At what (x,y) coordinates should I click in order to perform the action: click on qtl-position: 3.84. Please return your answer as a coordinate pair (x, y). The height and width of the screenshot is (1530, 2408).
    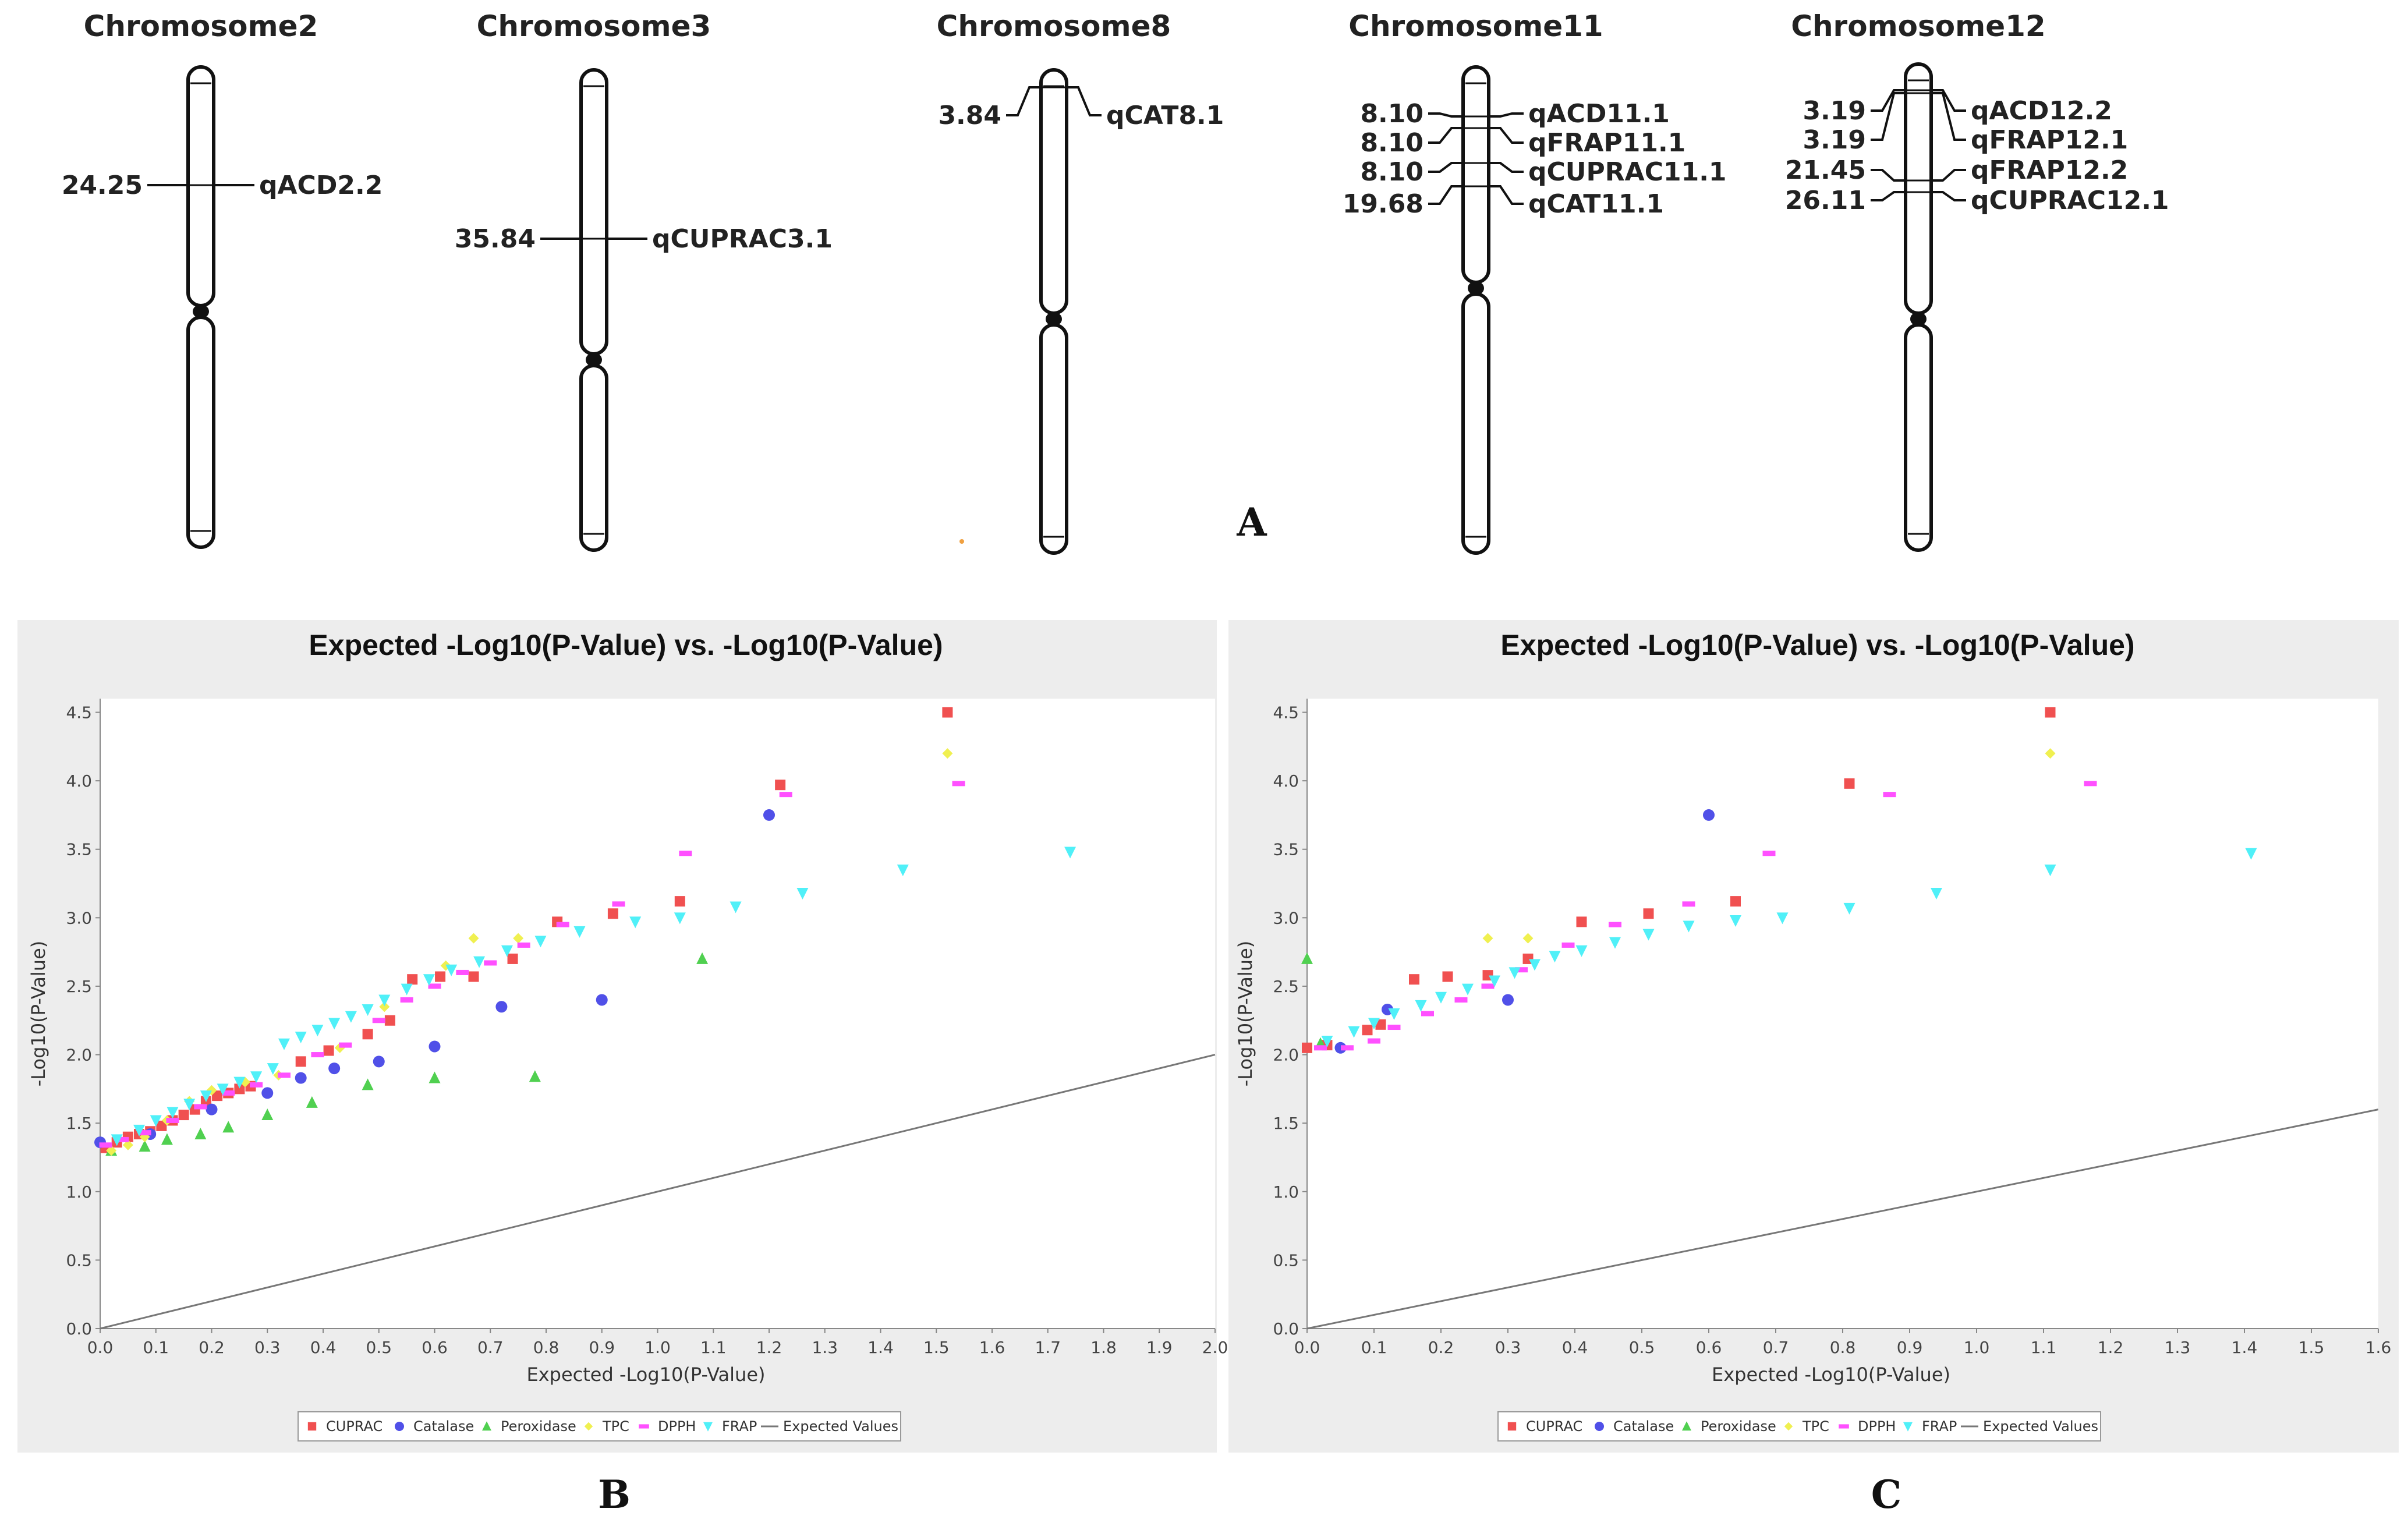
    Looking at the image, I should click on (969, 115).